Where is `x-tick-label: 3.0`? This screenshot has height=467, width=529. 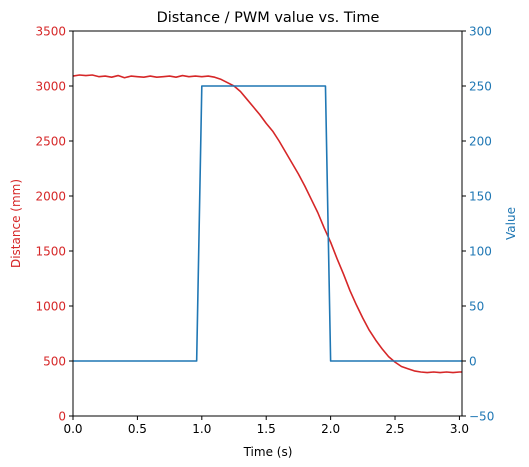 x-tick-label: 3.0 is located at coordinates (459, 429).